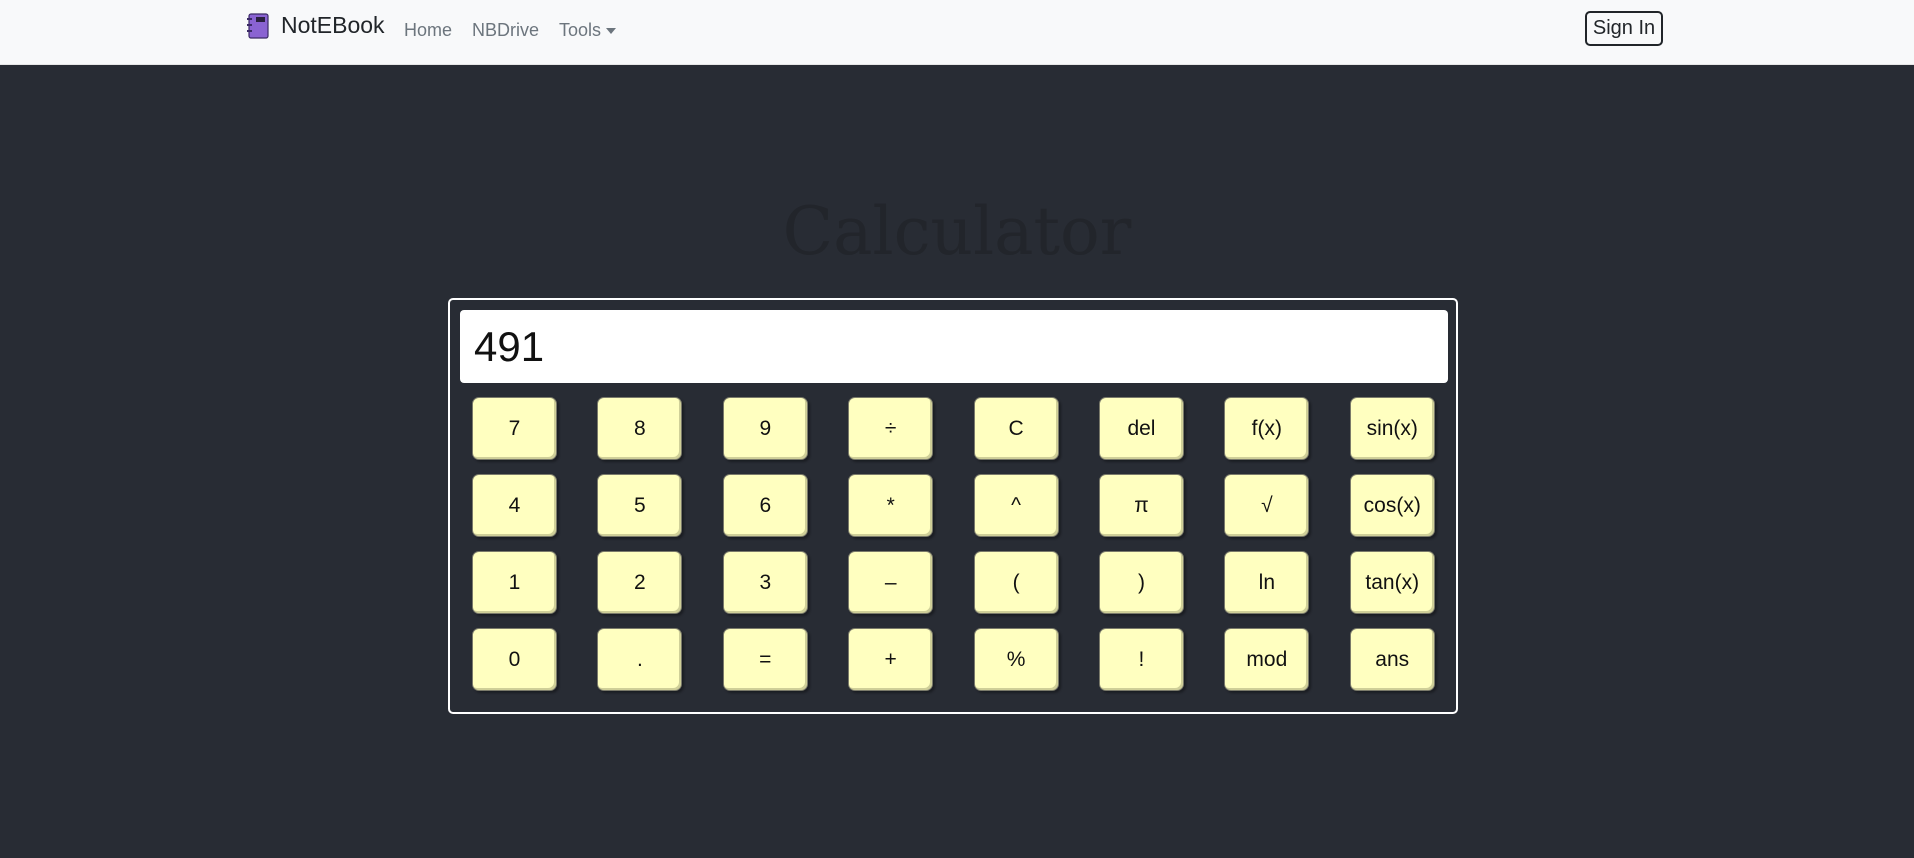 This screenshot has width=1914, height=858. I want to click on notebook-icon, so click(258, 25).